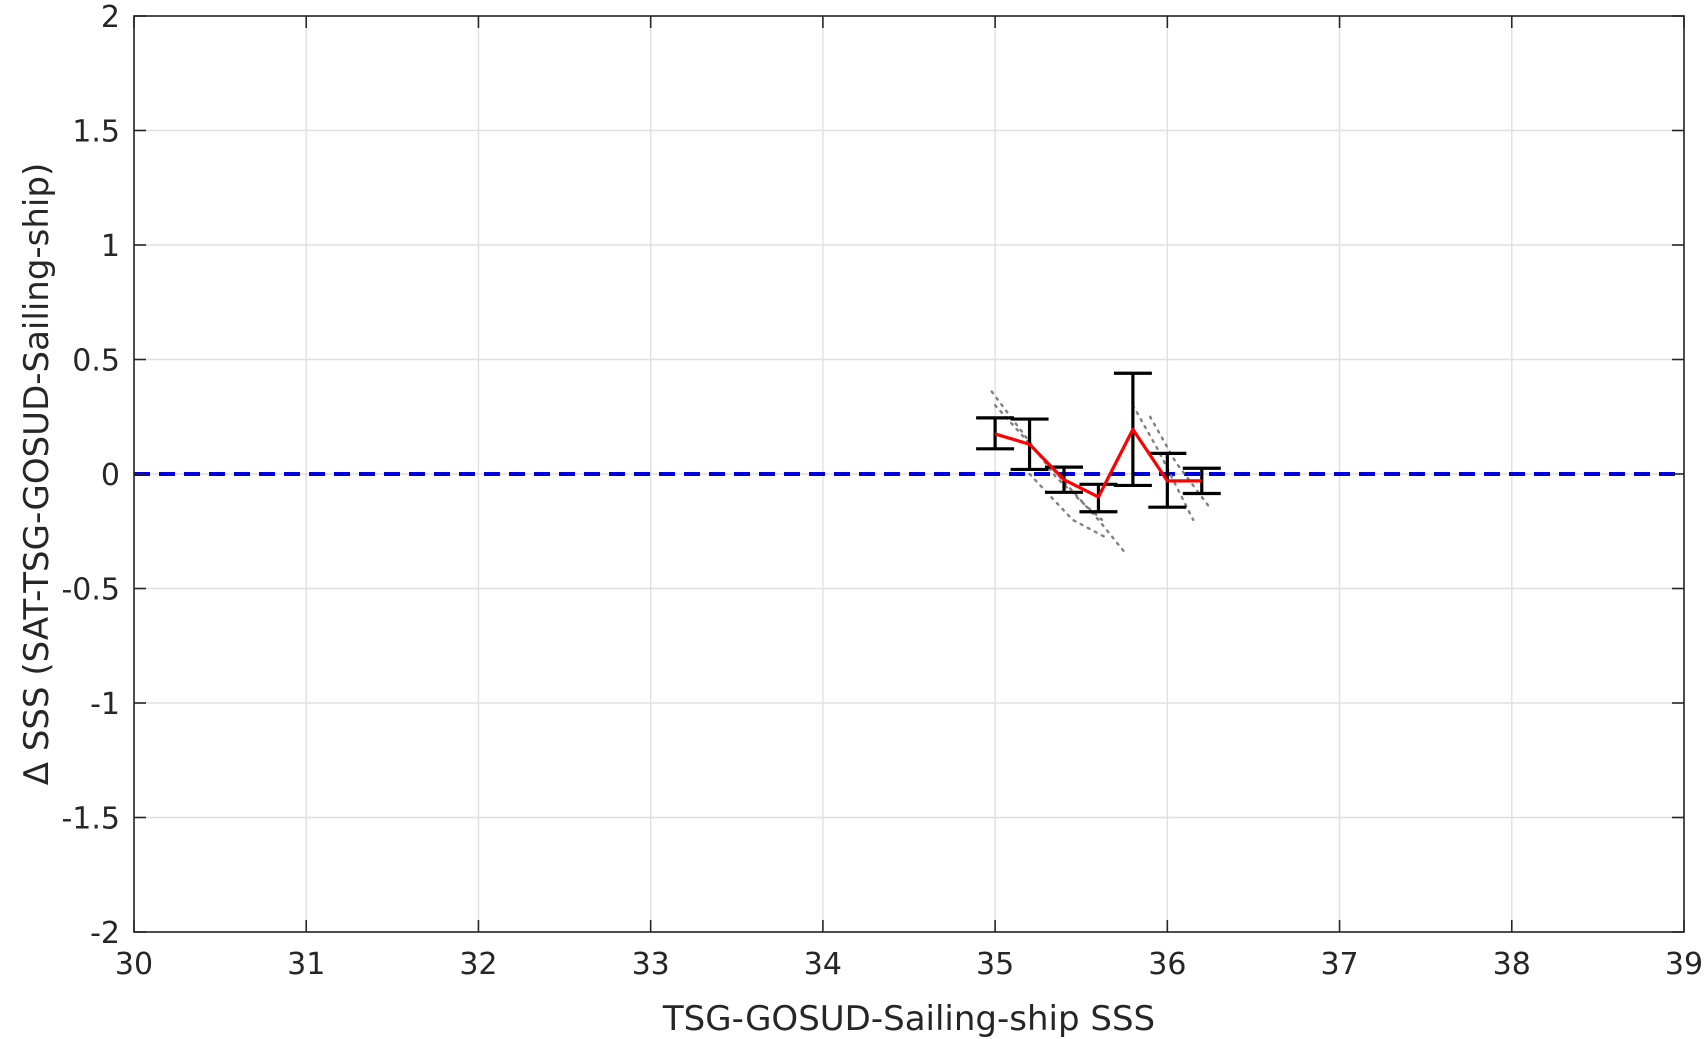  Describe the element at coordinates (1512, 964) in the screenshot. I see `x-tick-label: 38` at that location.